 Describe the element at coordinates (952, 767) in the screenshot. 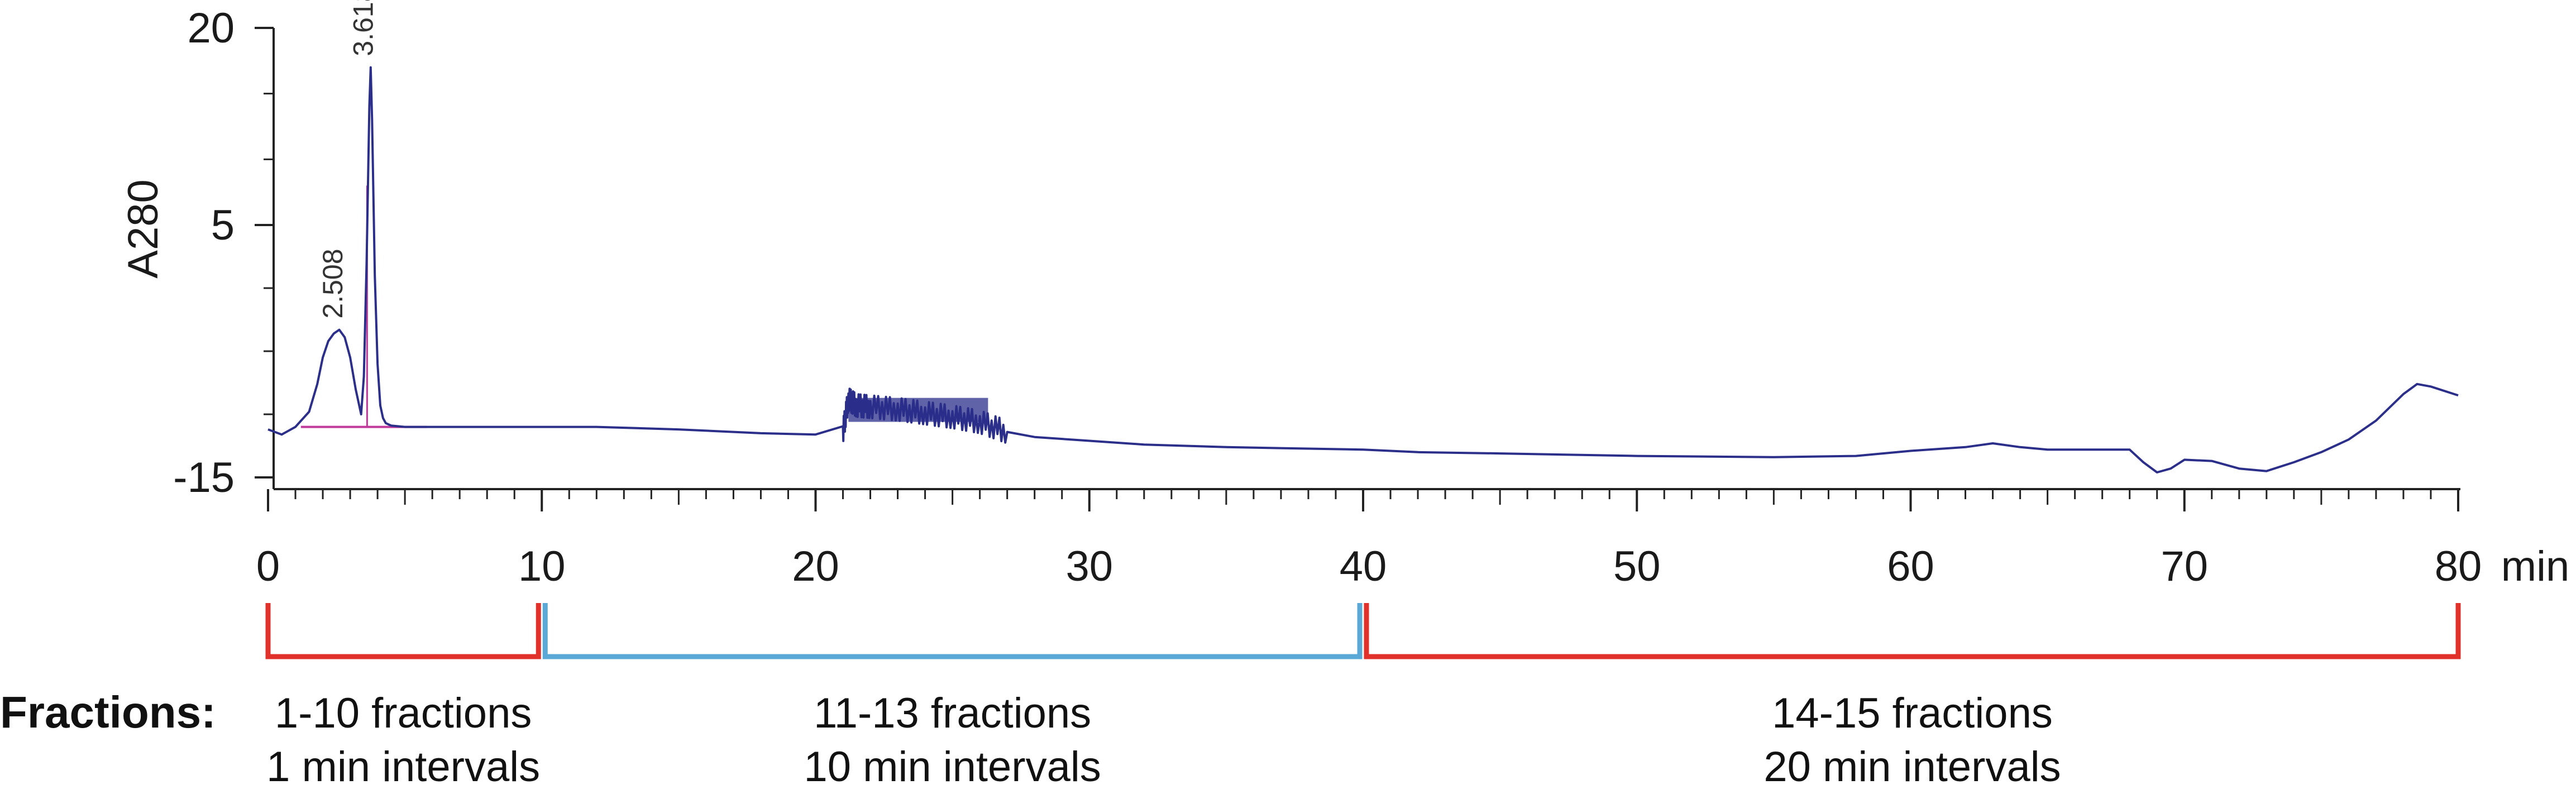

I see `fraction-label-line2: 10 min intervals` at that location.